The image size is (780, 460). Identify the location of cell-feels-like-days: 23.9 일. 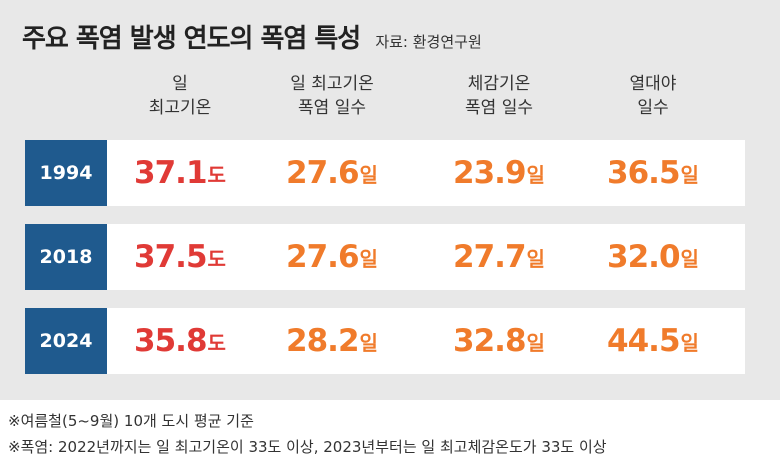
(499, 173).